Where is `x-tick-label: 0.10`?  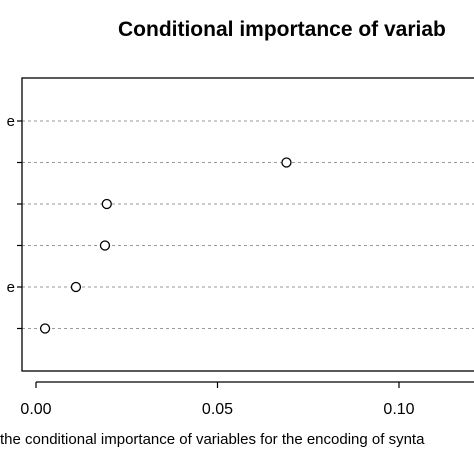
x-tick-label: 0.10 is located at coordinates (398, 409).